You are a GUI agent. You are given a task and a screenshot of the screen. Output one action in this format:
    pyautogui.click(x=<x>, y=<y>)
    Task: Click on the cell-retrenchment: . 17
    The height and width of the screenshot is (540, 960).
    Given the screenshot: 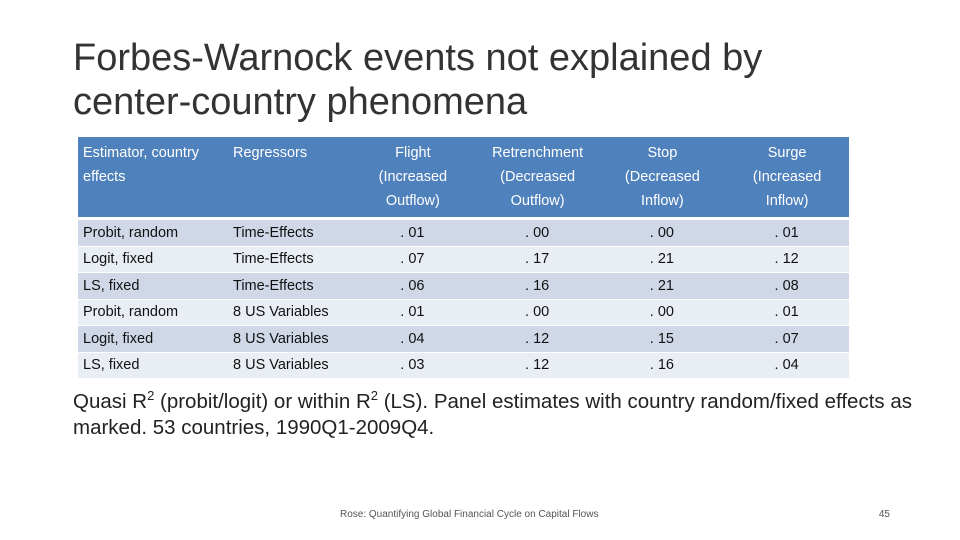 What is the action you would take?
    pyautogui.click(x=537, y=259)
    